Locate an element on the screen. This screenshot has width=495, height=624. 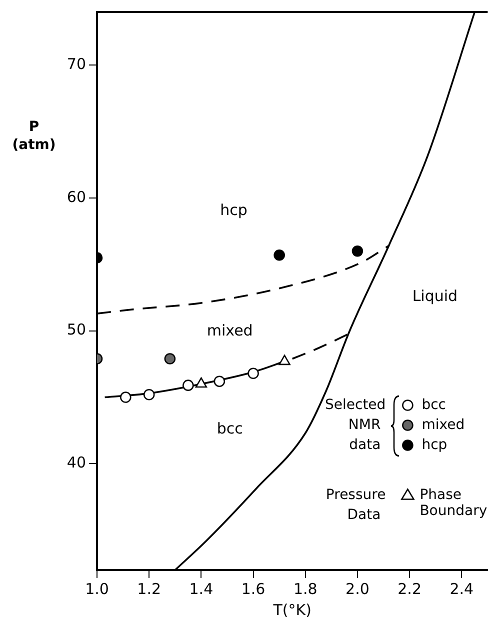
legend-label: Phase Boundary is located at coordinates (454, 502).